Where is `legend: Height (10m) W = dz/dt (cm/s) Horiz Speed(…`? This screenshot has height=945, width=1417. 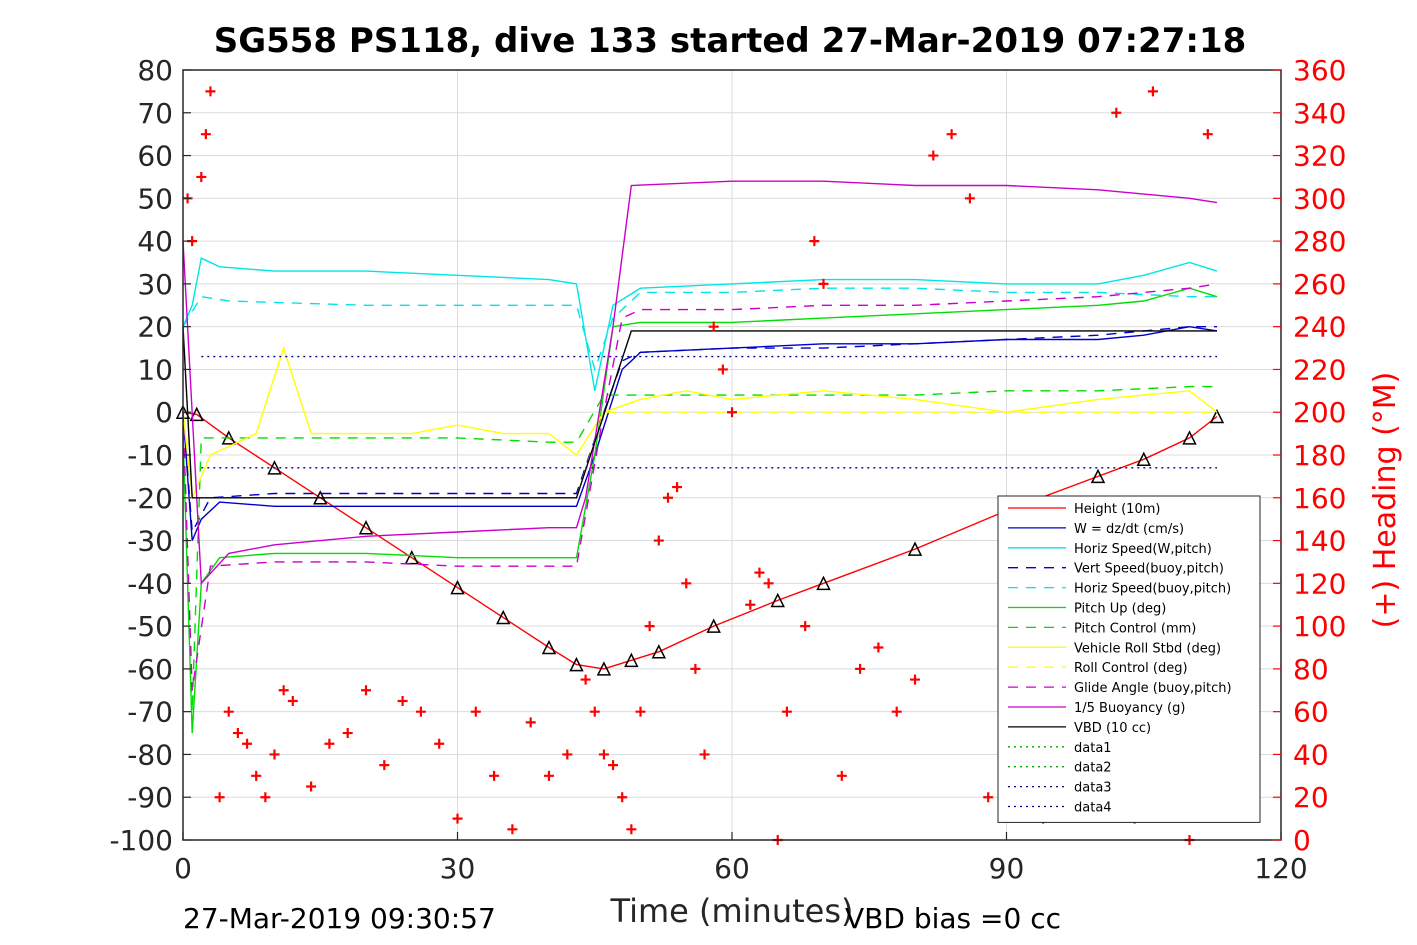 legend: Height (10m) W = dz/dt (cm/s) Horiz Speed(… is located at coordinates (1129, 659).